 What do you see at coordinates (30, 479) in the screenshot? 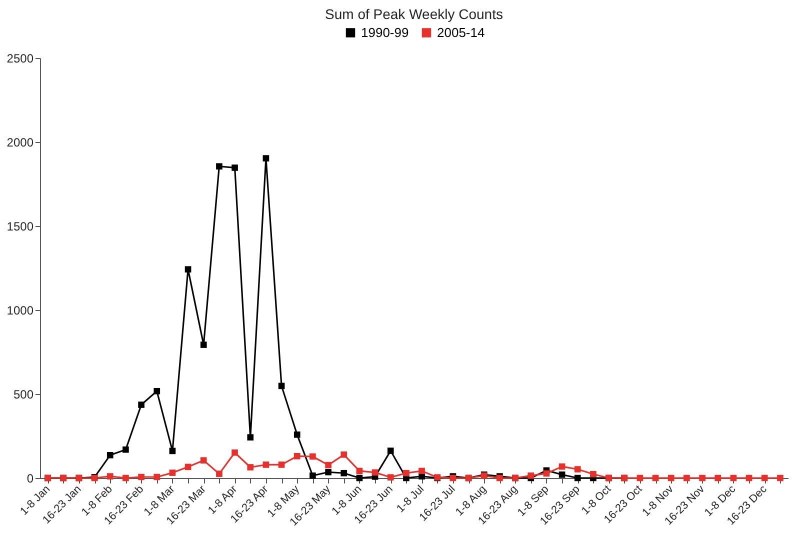
I see `y-tick-label: 0` at bounding box center [30, 479].